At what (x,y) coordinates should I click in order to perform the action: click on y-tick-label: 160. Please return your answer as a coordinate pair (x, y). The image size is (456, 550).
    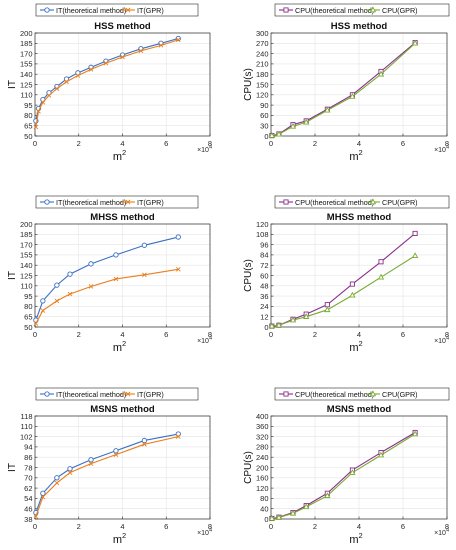
    Looking at the image, I should click on (262, 478).